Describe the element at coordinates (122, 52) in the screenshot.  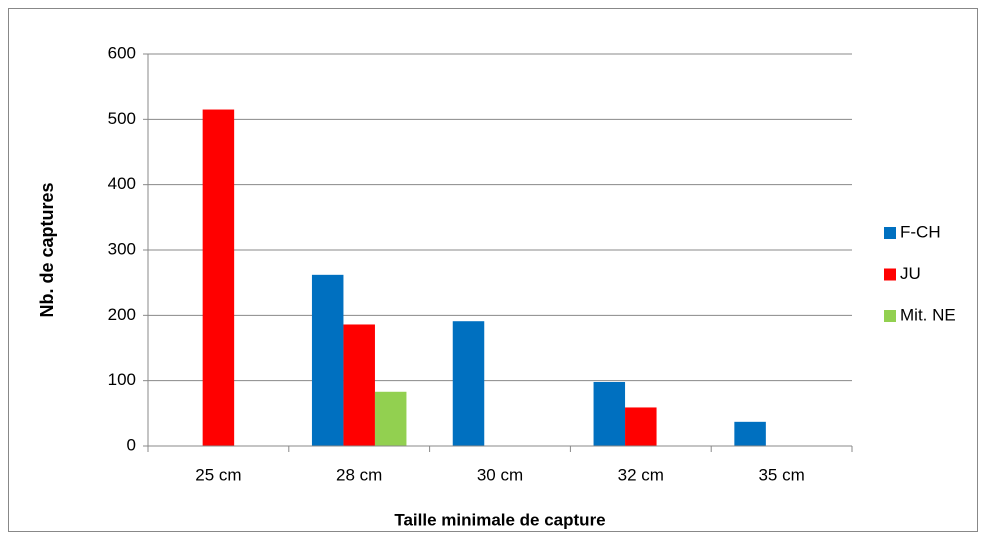
I see `y-tick-label: 600` at that location.